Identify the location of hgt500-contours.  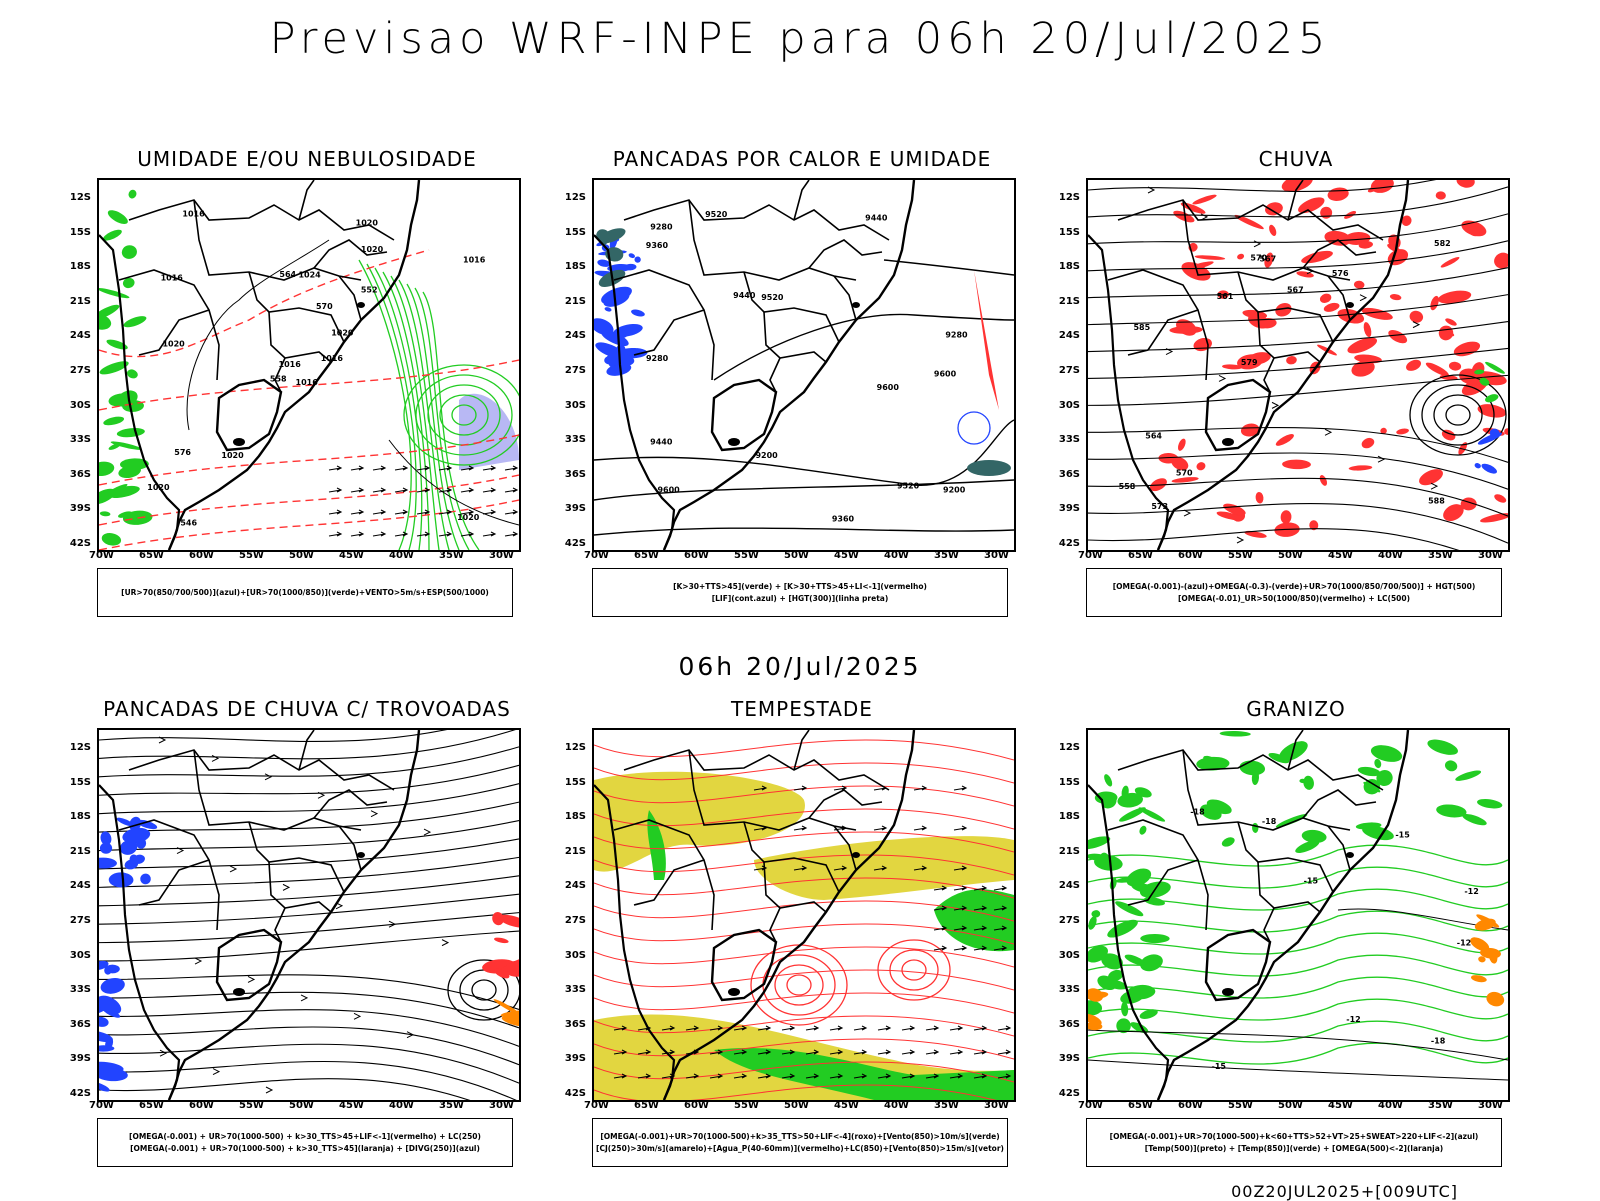
(1298, 365).